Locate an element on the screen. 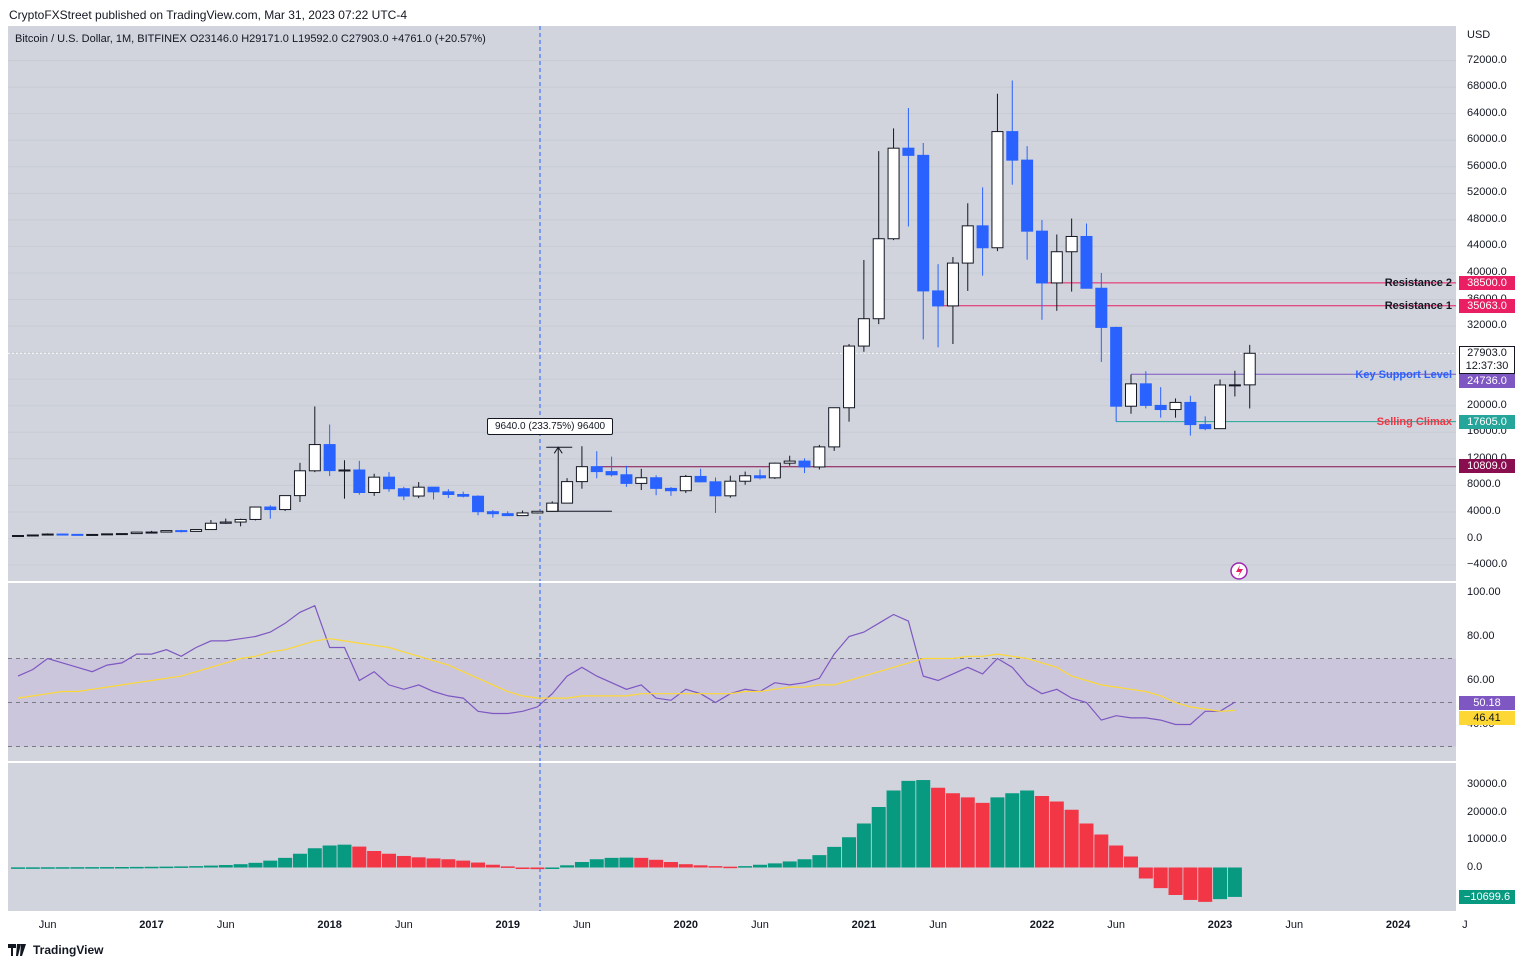 The image size is (1536, 967). price-tick-label: 56000.0 is located at coordinates (1487, 165).